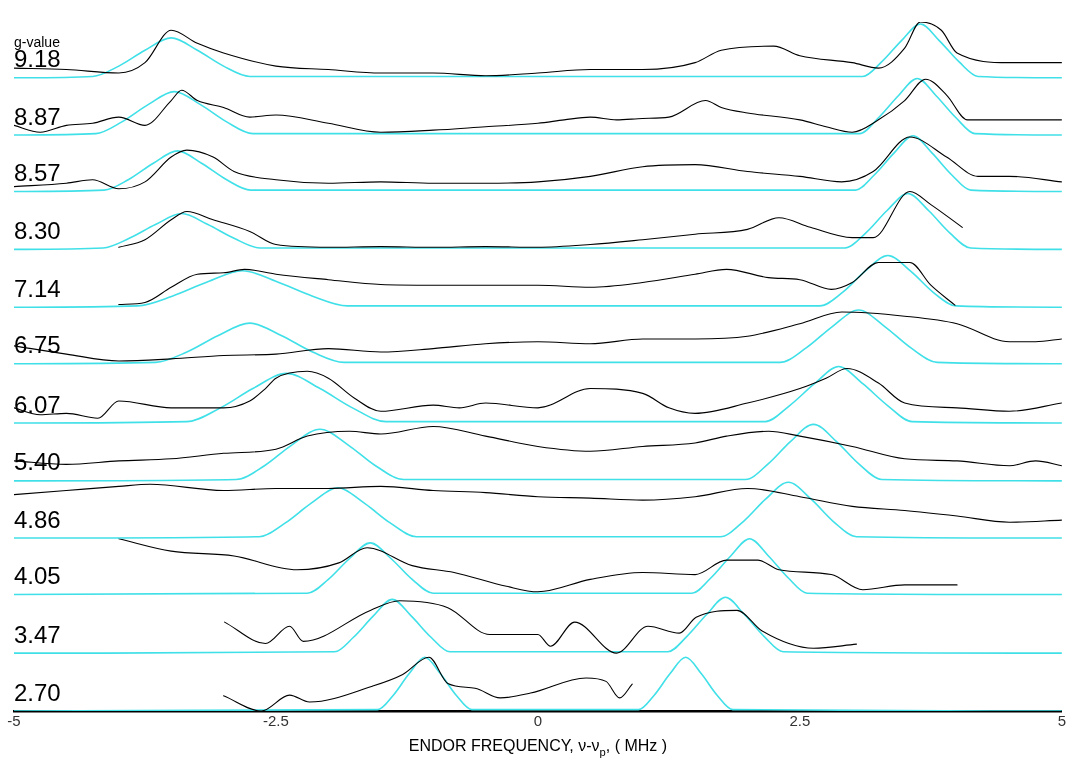 The height and width of the screenshot is (759, 1068). What do you see at coordinates (538, 721) in the screenshot?
I see `x-tick-label: 0` at bounding box center [538, 721].